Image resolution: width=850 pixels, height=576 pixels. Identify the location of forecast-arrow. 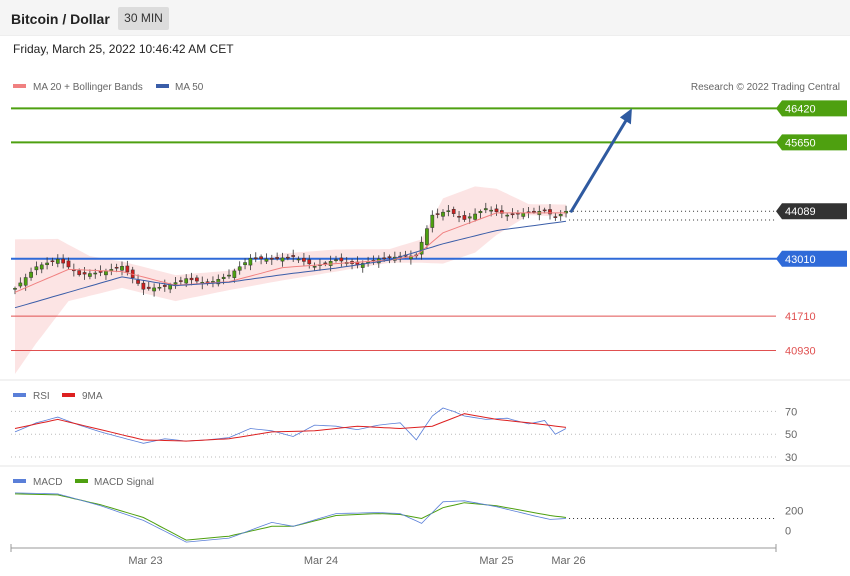
(599, 164).